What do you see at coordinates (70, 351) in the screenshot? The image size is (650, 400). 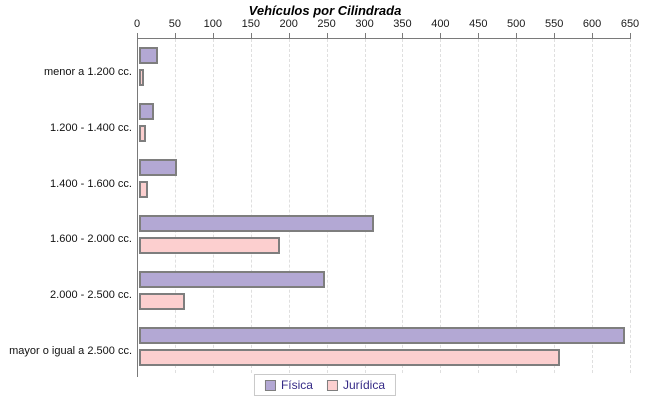 I see `category-label-5: mayor o igual a 2.500 cc.` at bounding box center [70, 351].